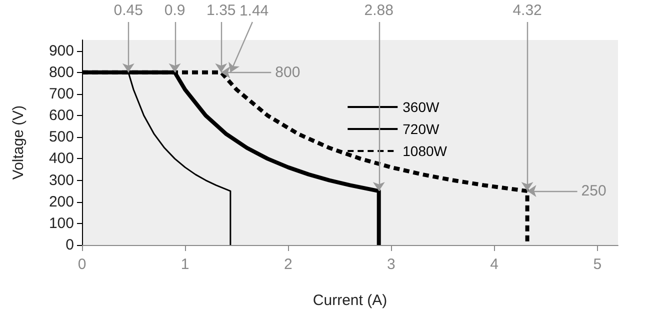 The width and height of the screenshot is (672, 330). Describe the element at coordinates (288, 264) in the screenshot. I see `x-tick-label: 2` at that location.